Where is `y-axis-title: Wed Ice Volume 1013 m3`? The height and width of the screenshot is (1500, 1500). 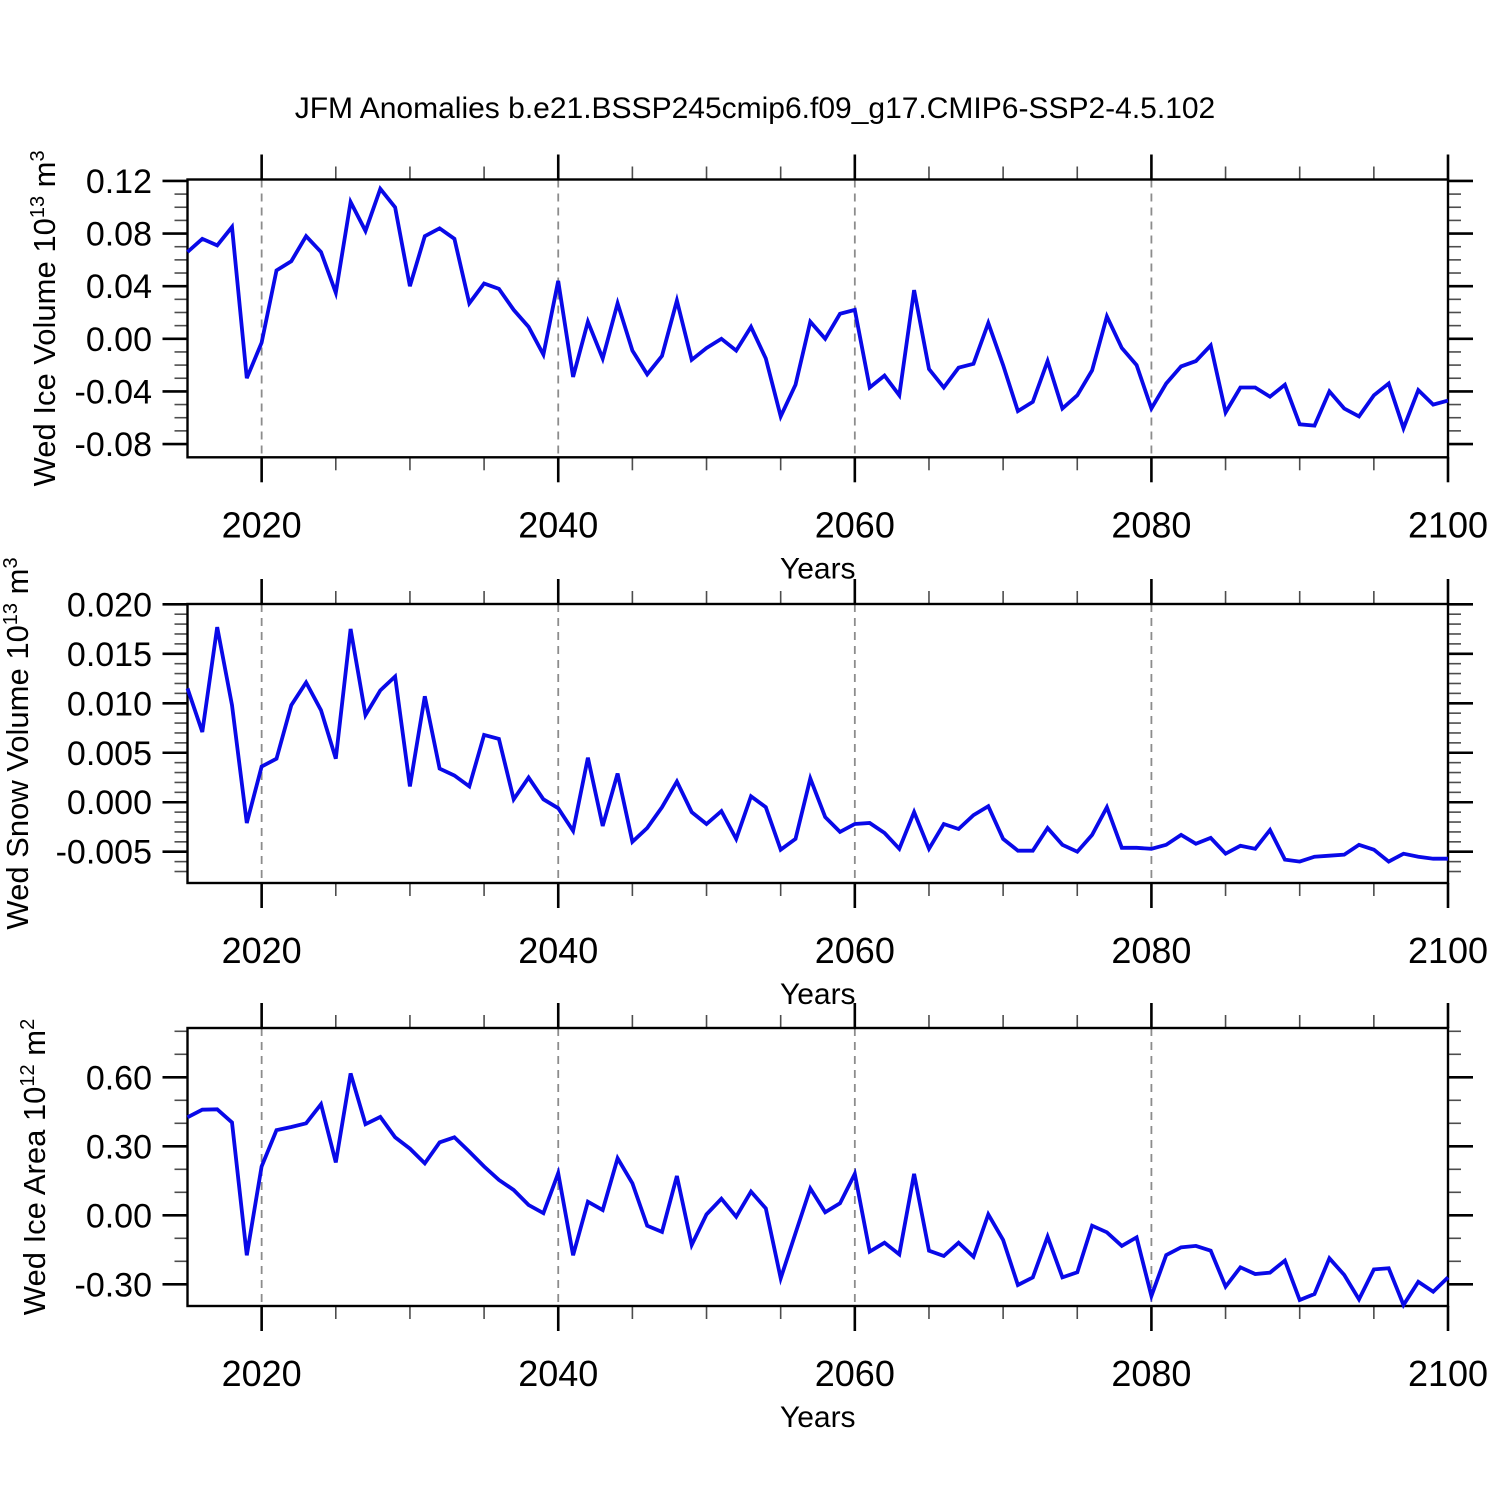 y-axis-title: Wed Ice Volume 1013 m3 is located at coordinates (44, 318).